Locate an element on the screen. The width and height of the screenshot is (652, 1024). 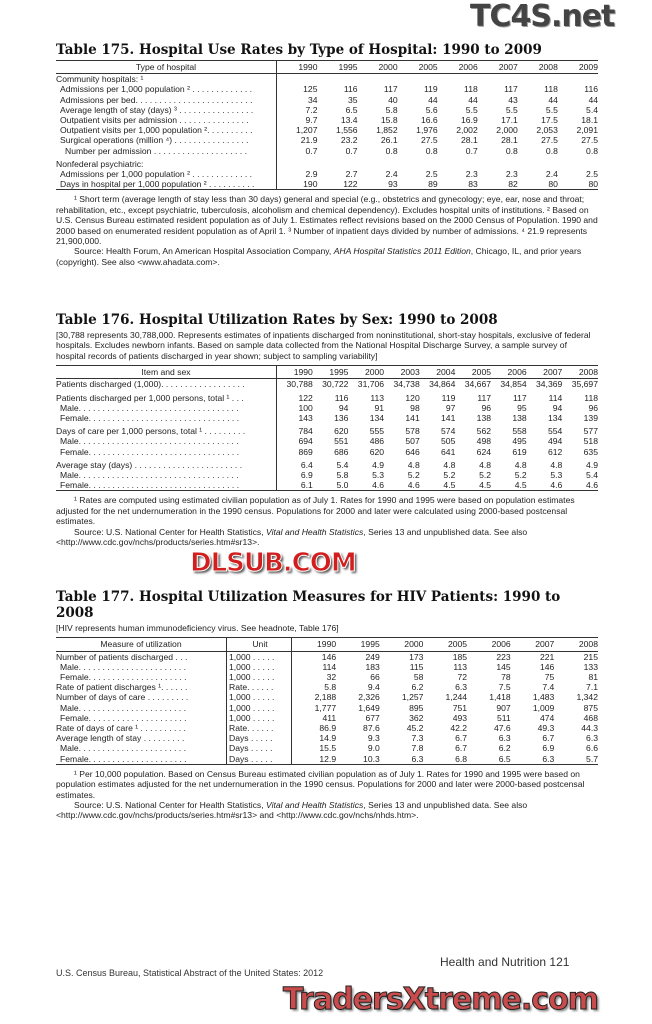
column-header: 2003 is located at coordinates (402, 372).